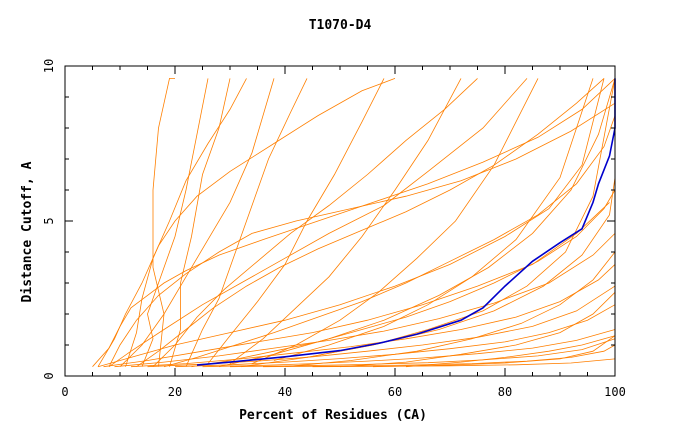  I want to click on y-axis-label: Distance Cutoff, A, so click(27, 231).